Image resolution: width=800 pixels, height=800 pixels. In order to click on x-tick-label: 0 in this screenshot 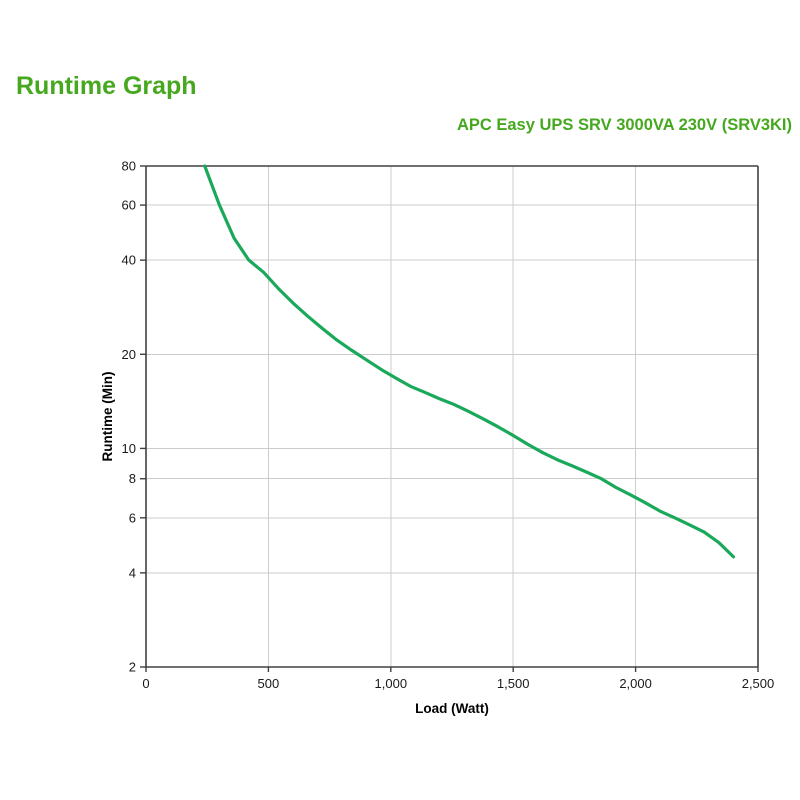, I will do `click(145, 683)`.